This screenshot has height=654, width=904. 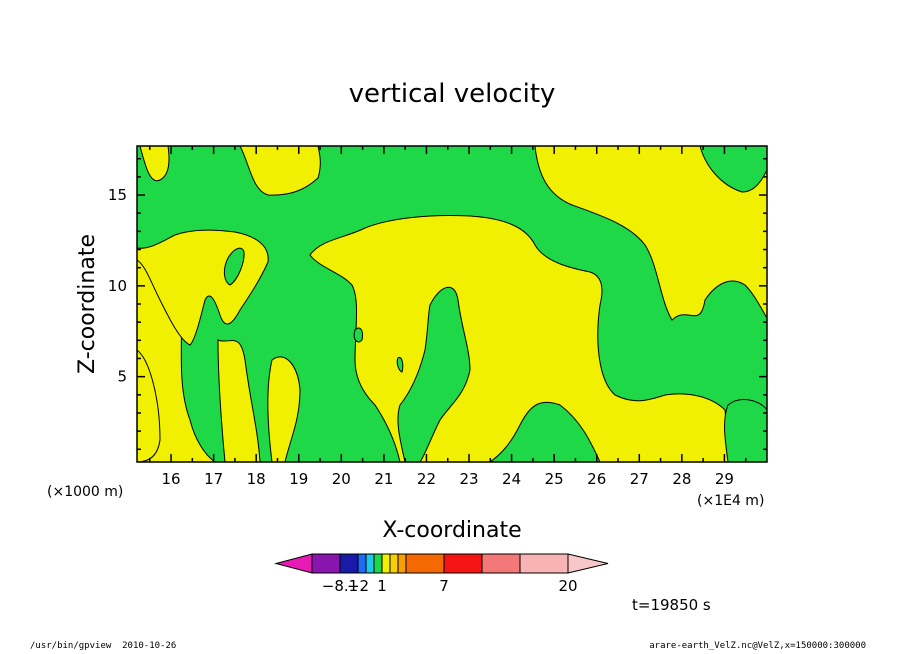 I want to click on colorbar-label: −8.1, so click(x=340, y=586).